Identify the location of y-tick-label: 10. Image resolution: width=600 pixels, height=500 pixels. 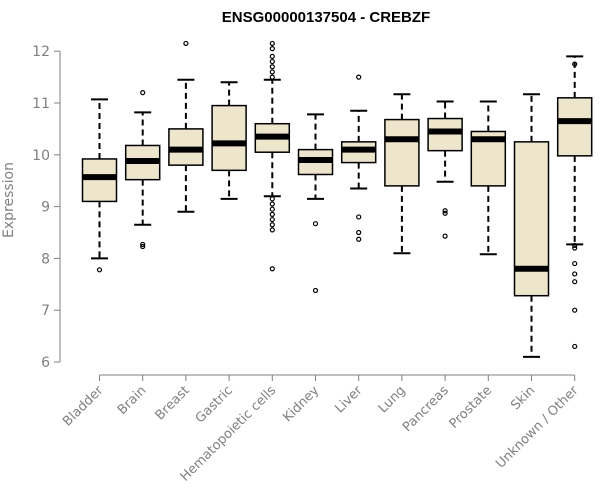
(41, 156).